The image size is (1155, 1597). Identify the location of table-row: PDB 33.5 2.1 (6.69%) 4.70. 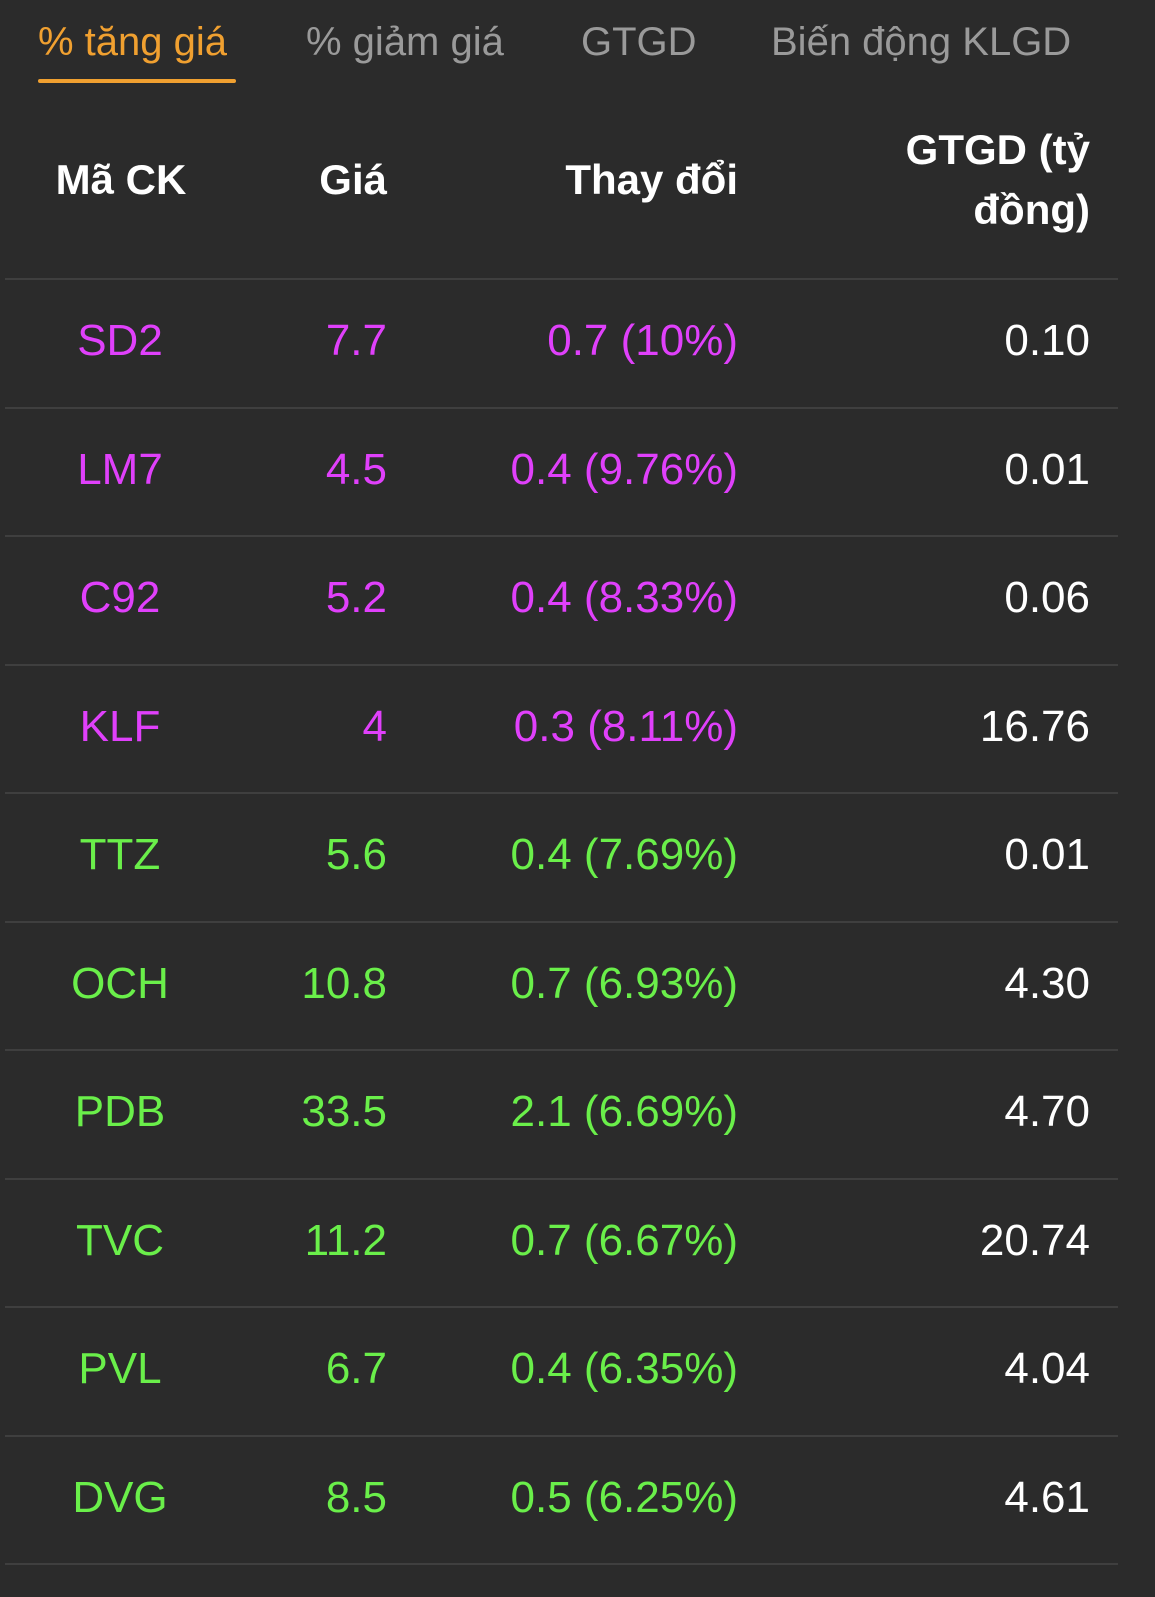
(577, 1115).